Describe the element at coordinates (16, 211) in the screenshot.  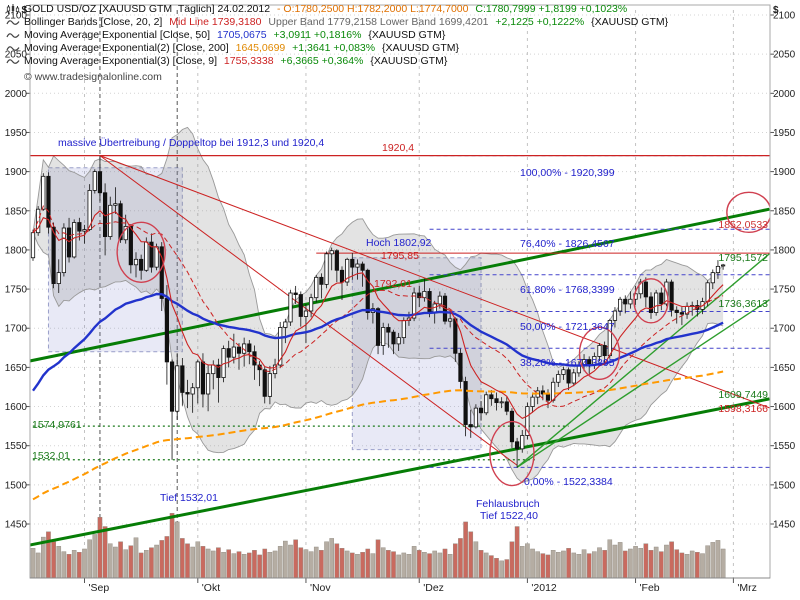
I see `y-axis-label-left: 1850` at that location.